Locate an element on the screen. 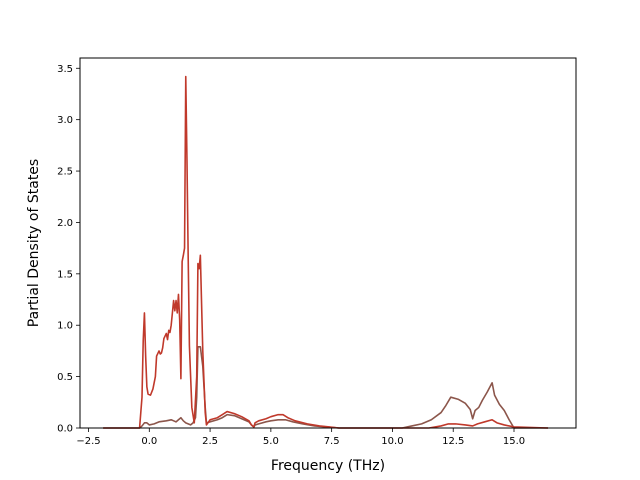  y-tick-label: 3.0 is located at coordinates (65, 120).